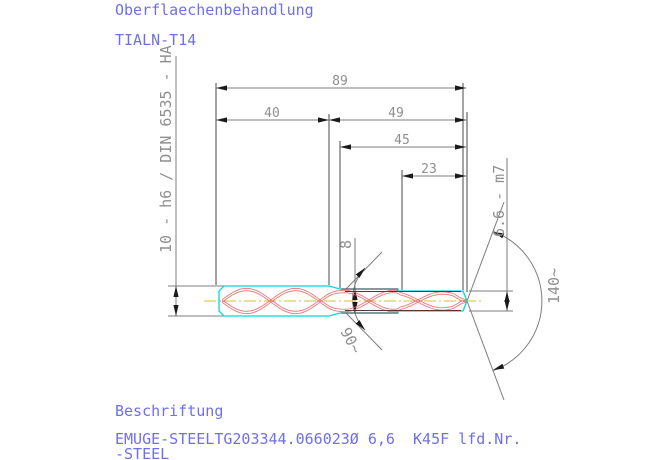 The height and width of the screenshot is (460, 670). I want to click on dim-cutting-diameter: 6.6 - m7, so click(499, 201).